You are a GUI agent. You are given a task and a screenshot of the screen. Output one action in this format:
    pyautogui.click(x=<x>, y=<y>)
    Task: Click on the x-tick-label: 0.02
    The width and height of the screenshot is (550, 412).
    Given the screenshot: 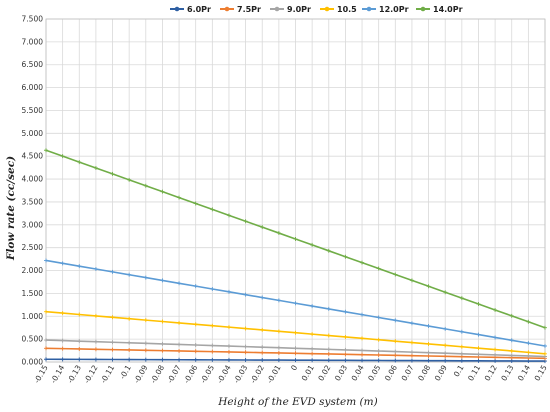 What is the action you would take?
    pyautogui.click(x=324, y=372)
    